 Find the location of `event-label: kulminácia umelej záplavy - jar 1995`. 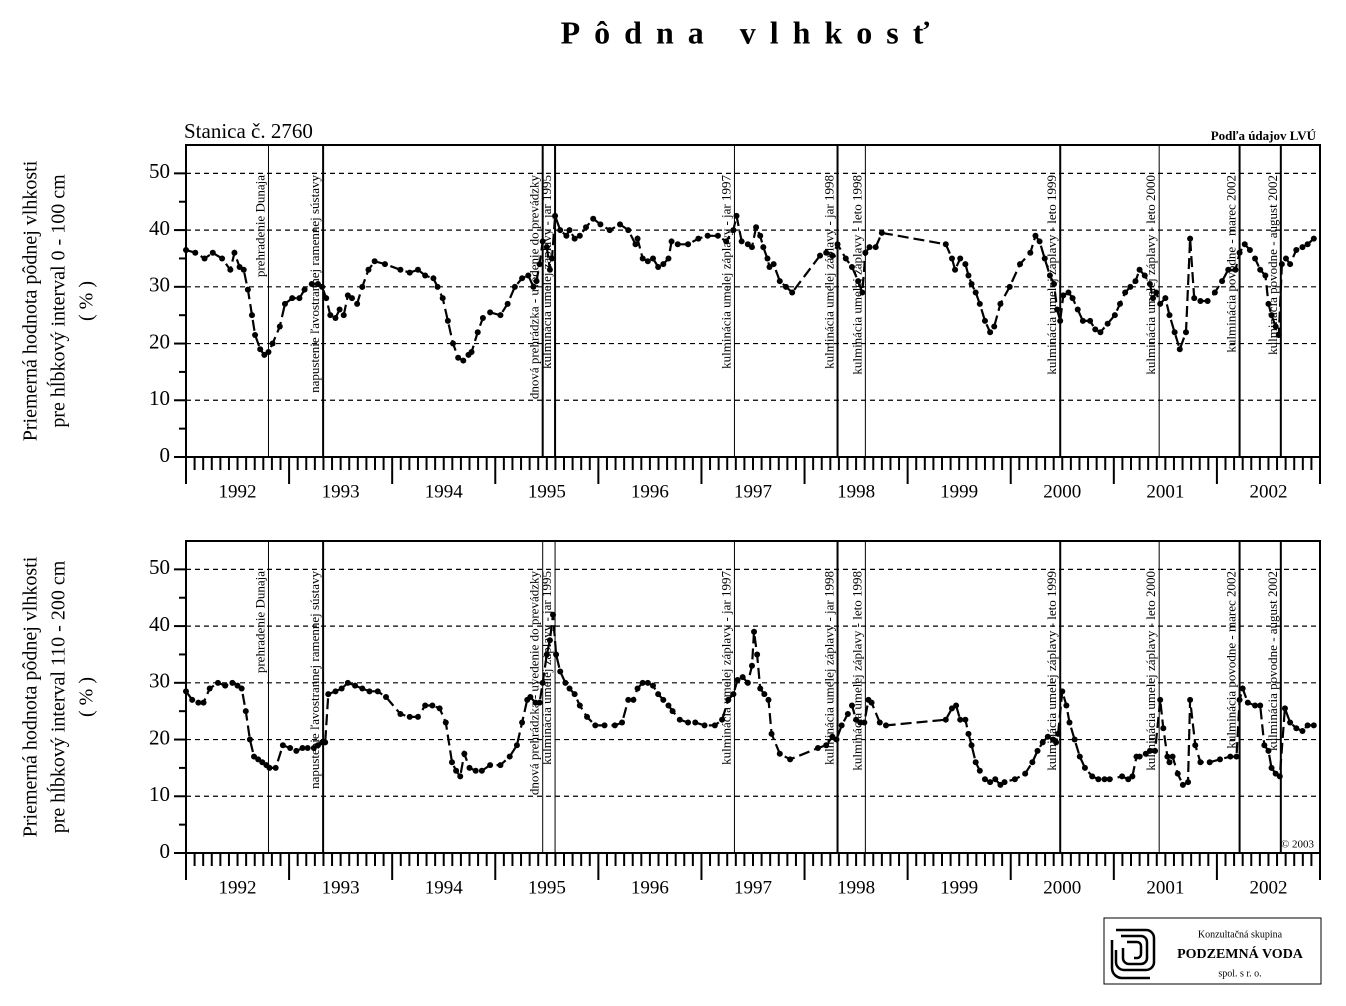

event-label: kulminácia umelej záplavy - jar 1995 is located at coordinates (546, 668).